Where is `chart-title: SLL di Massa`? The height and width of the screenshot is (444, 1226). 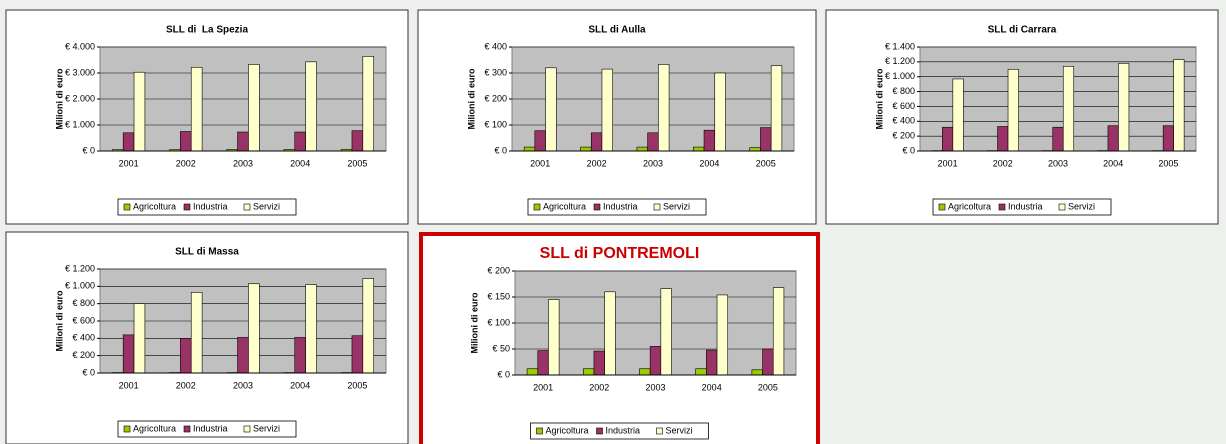
chart-title: SLL di Massa is located at coordinates (207, 252).